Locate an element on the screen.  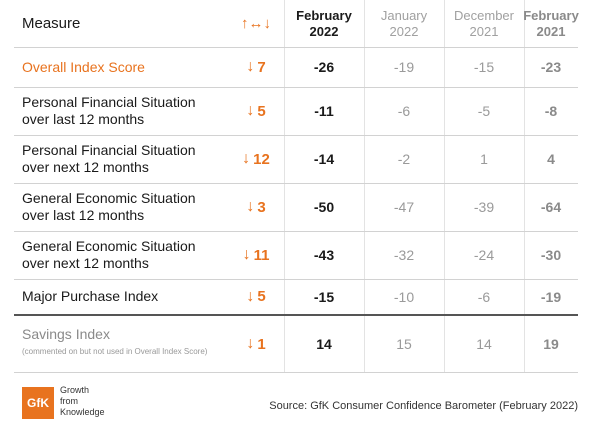
header-col-jan-2022: January 2022 is located at coordinates (404, 23).